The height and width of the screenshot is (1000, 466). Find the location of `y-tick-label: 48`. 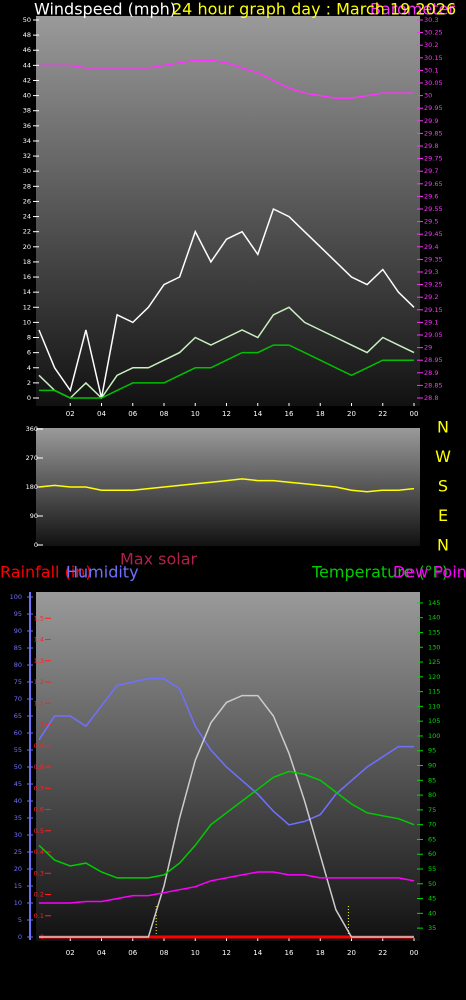

y-tick-label: 48 is located at coordinates (27, 35).